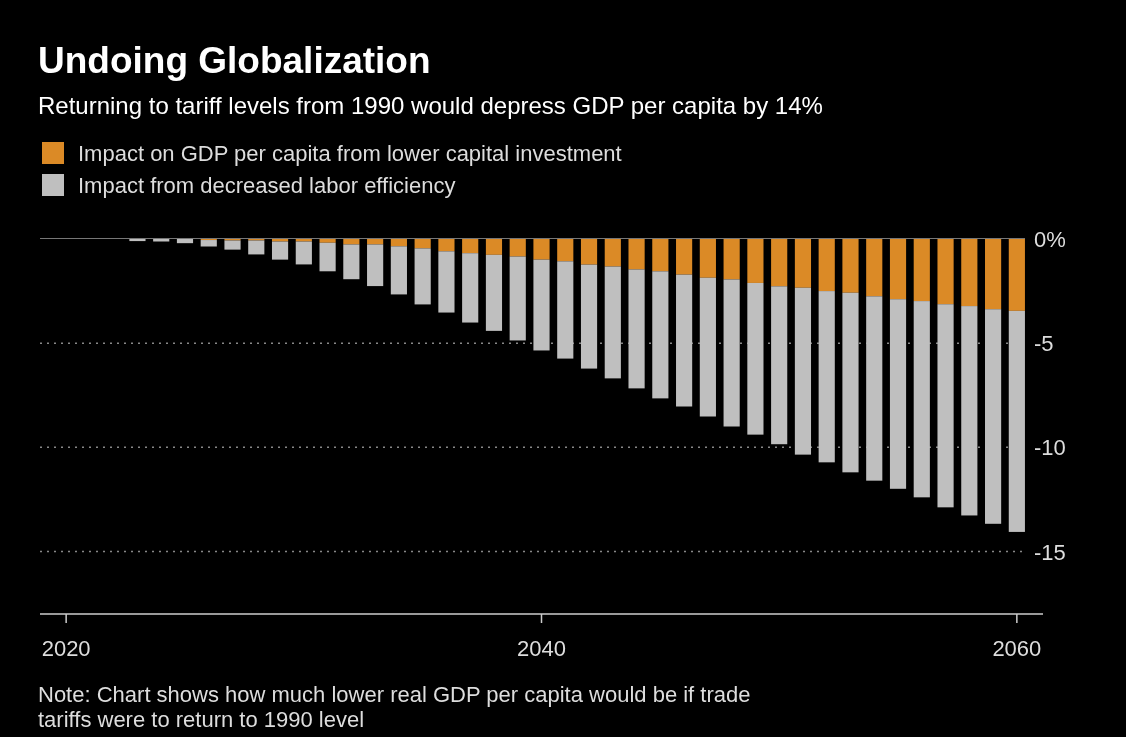 This screenshot has height=737, width=1126. I want to click on x-tick-label: 2060, so click(1017, 648).